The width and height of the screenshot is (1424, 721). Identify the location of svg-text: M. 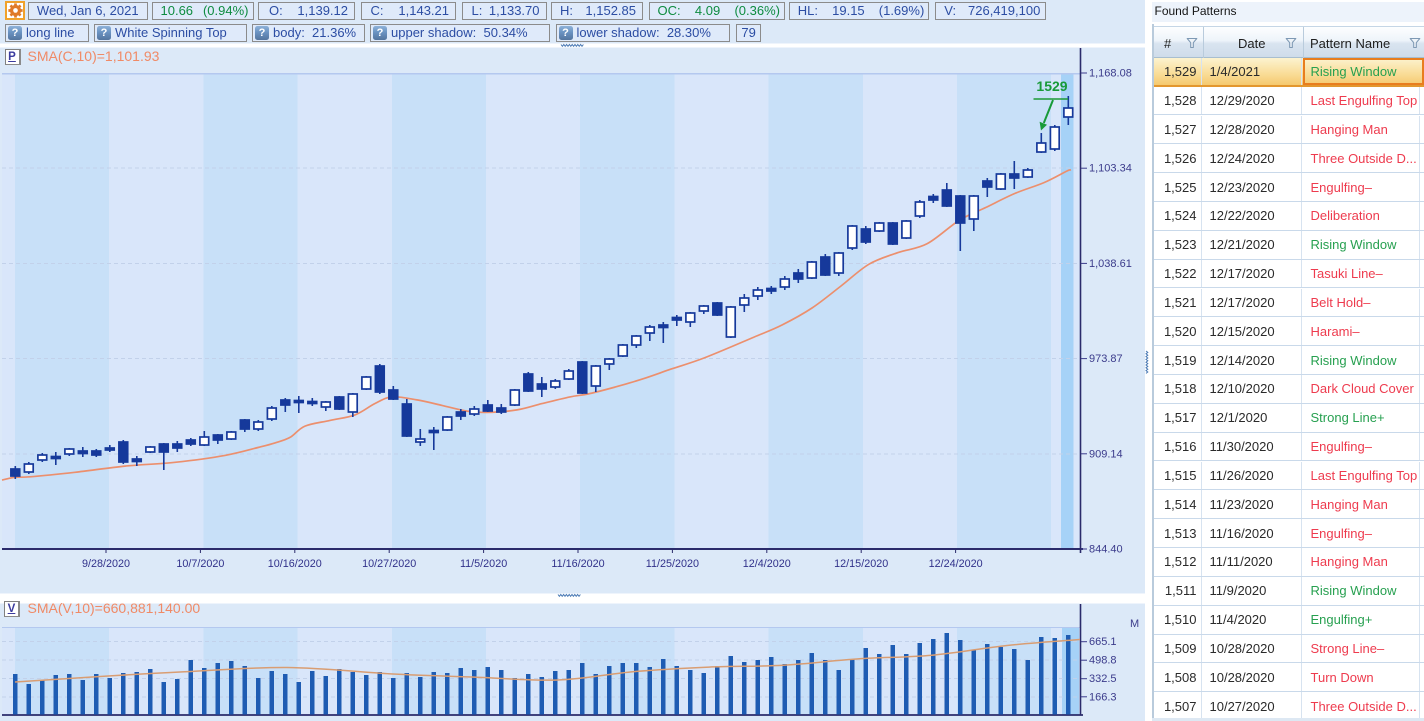
(1134, 624).